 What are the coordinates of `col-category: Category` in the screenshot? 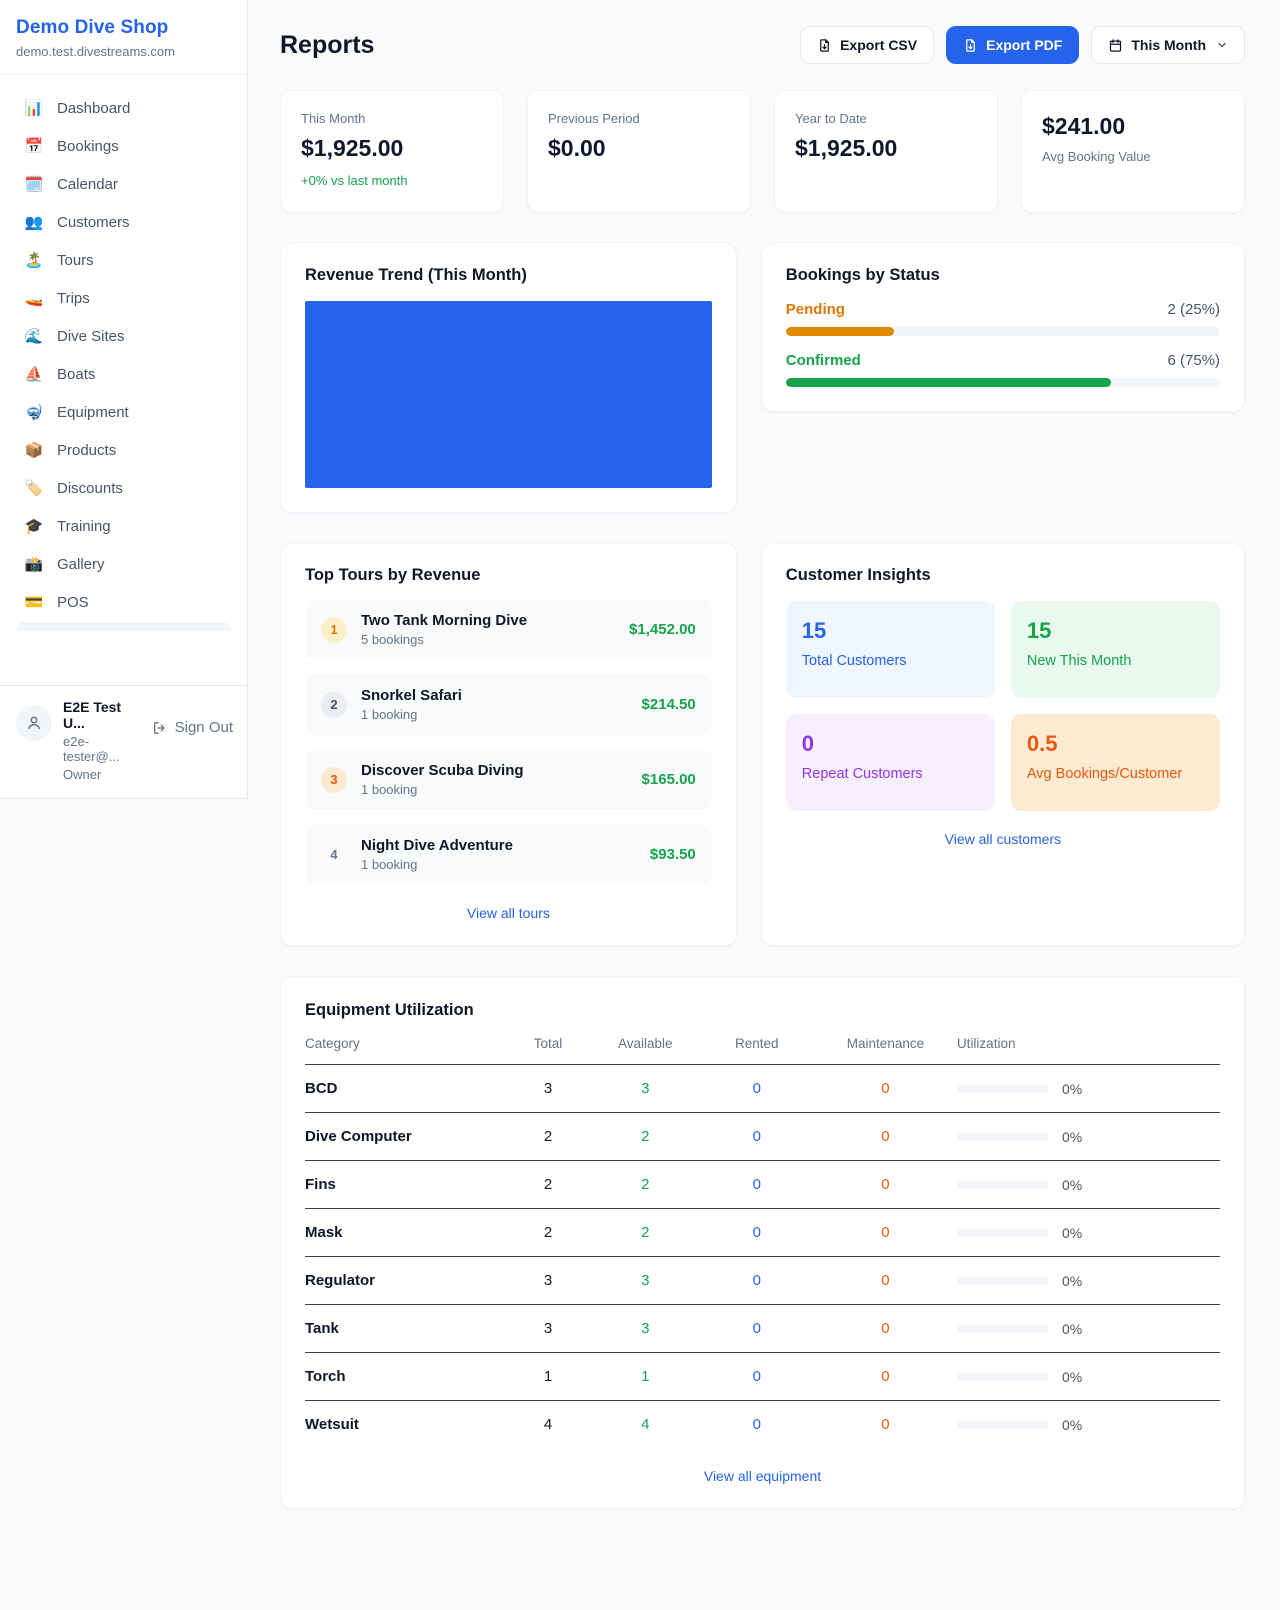 It's located at (332, 1043).